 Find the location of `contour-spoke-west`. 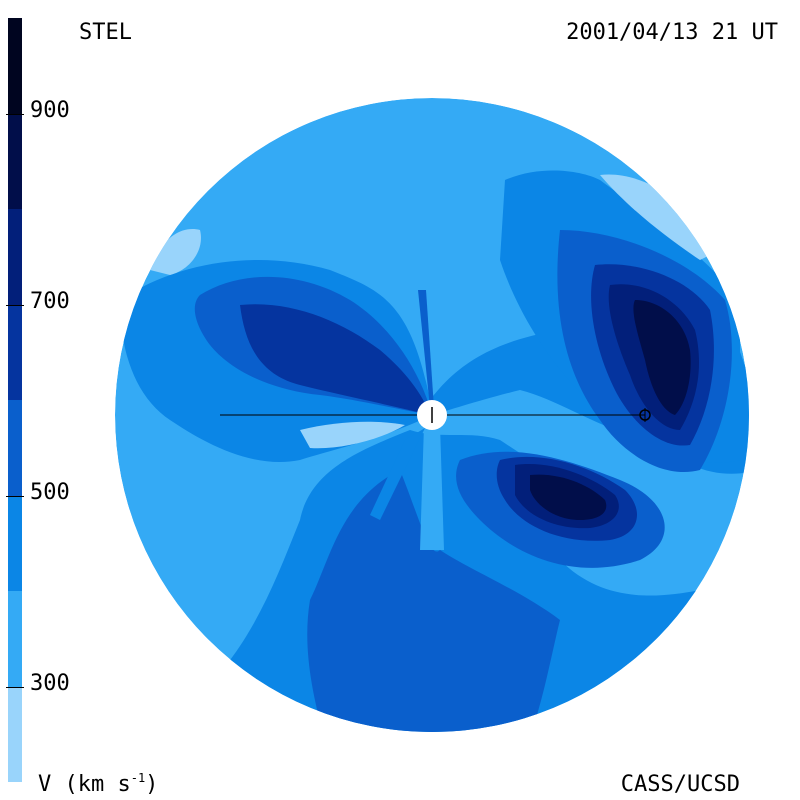

contour-spoke-west is located at coordinates (397, 474).